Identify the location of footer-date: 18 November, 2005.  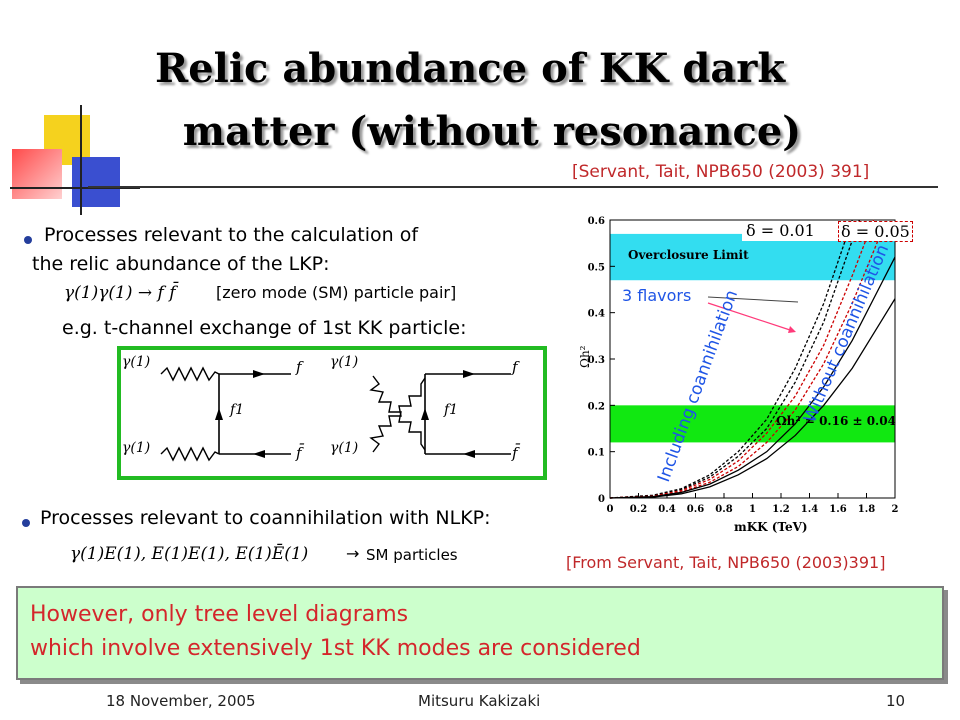
(181, 701).